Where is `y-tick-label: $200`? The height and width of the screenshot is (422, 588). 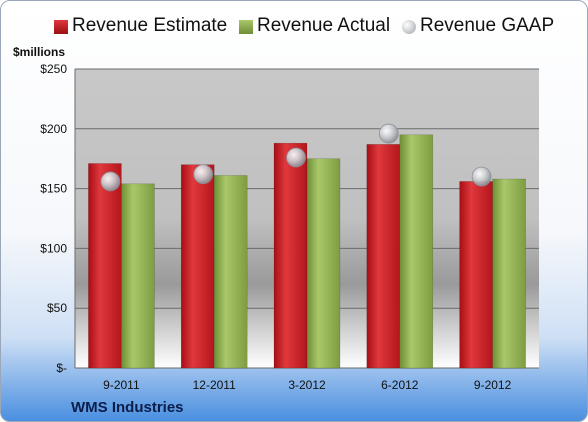
y-tick-label: $200 is located at coordinates (53, 129).